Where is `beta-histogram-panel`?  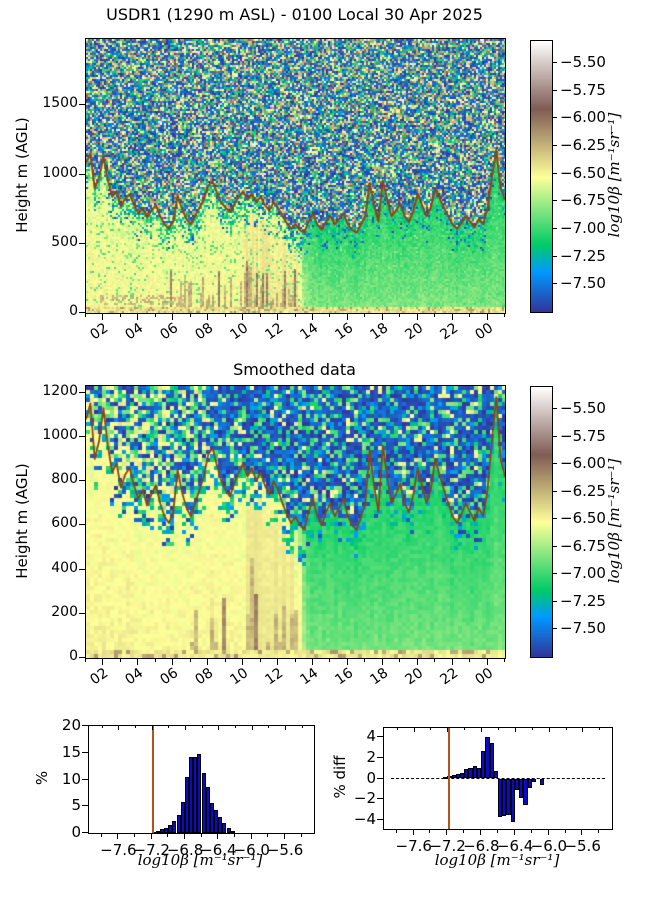
beta-histogram-panel is located at coordinates (201, 779).